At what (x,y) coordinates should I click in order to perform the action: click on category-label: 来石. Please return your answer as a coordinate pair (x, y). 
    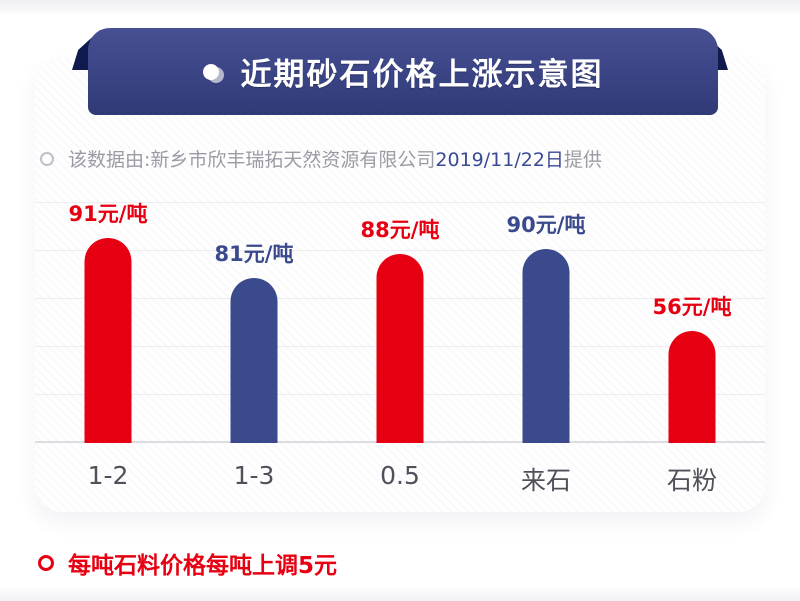
    Looking at the image, I should click on (545, 480).